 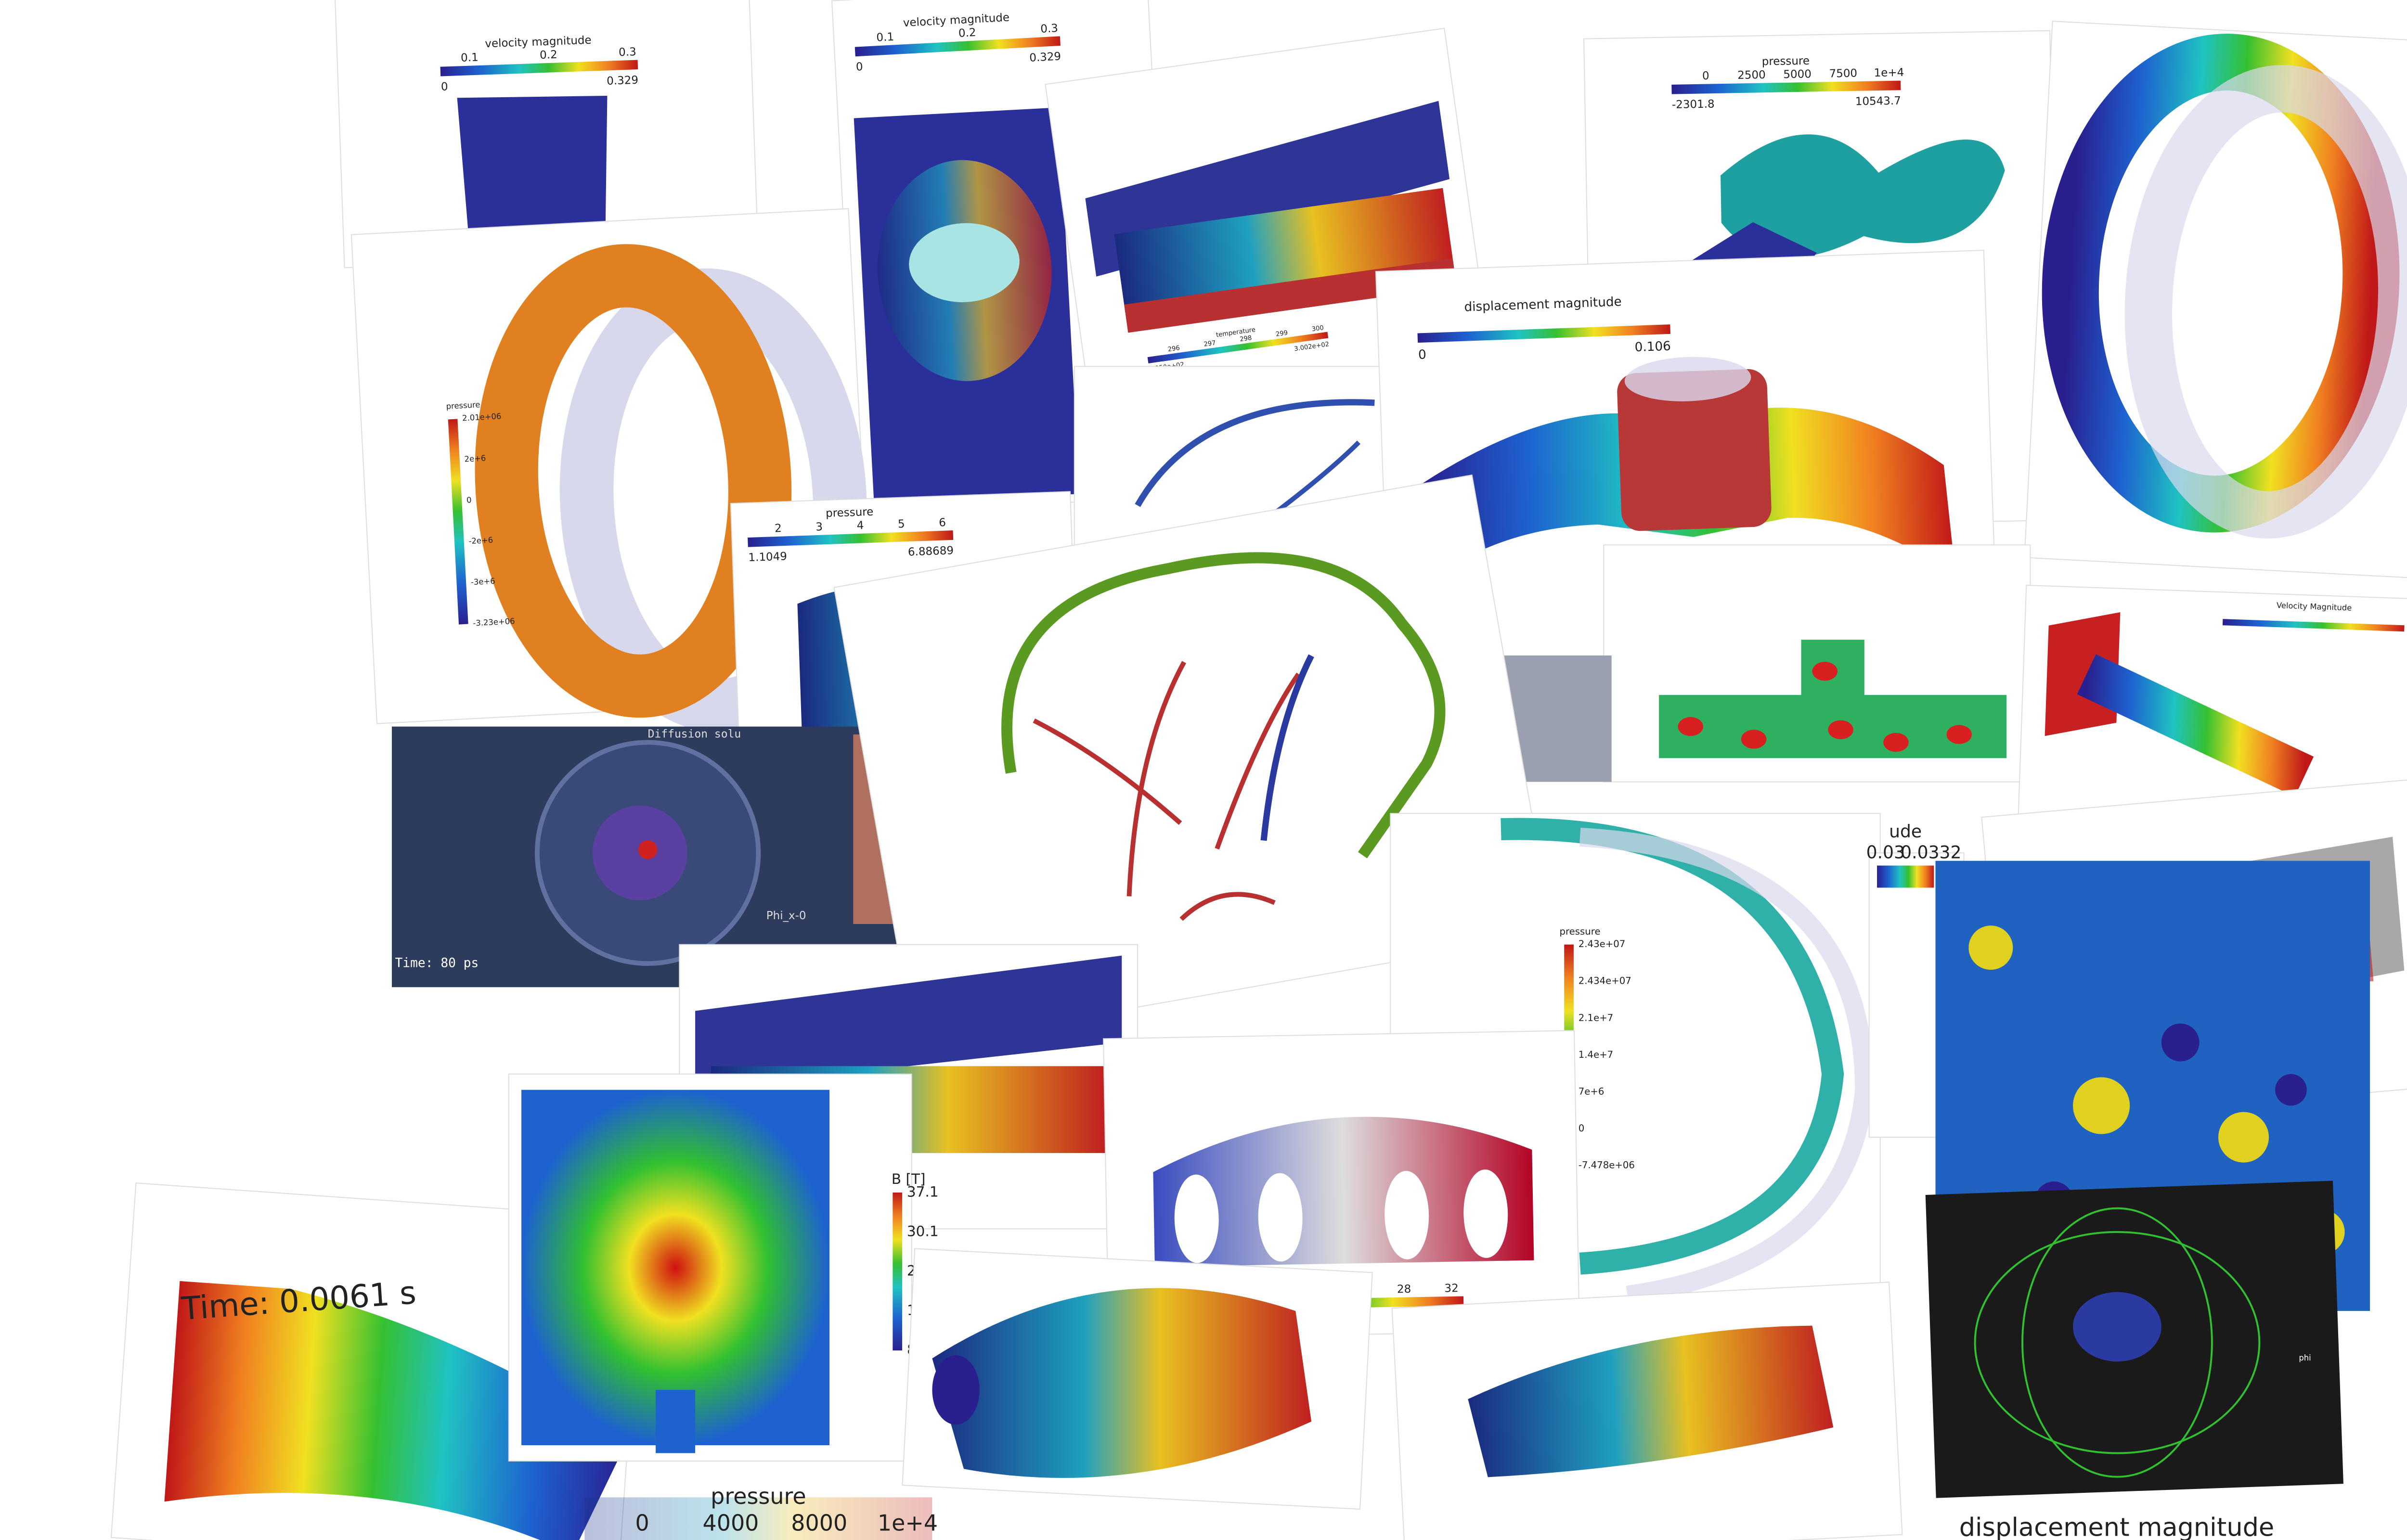 What do you see at coordinates (761, 1511) in the screenshot?
I see `card: pressure 0 4000 8000 1e+4` at bounding box center [761, 1511].